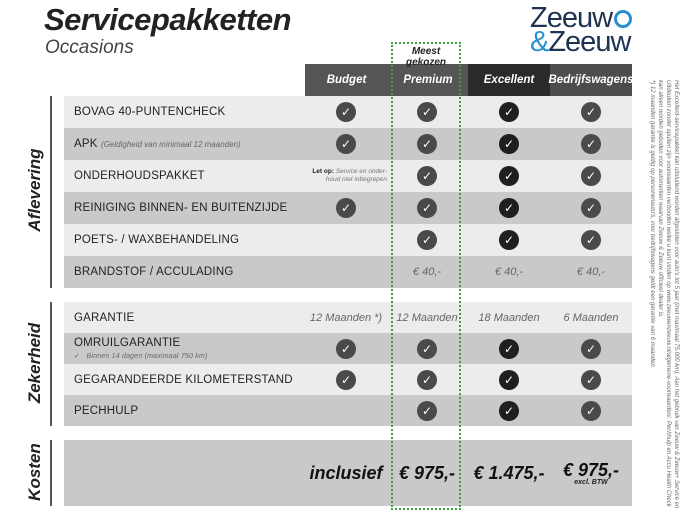  I want to click on table-row: REINIGING BINNEN- EN BUITENZIJDE ✓ ✓ ✓ ✓, so click(348, 208).